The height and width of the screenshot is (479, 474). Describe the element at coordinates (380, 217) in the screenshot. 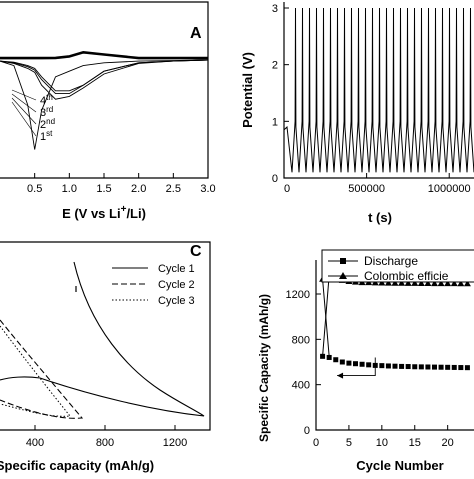

I see `panel-b-x-label: t (s)` at that location.